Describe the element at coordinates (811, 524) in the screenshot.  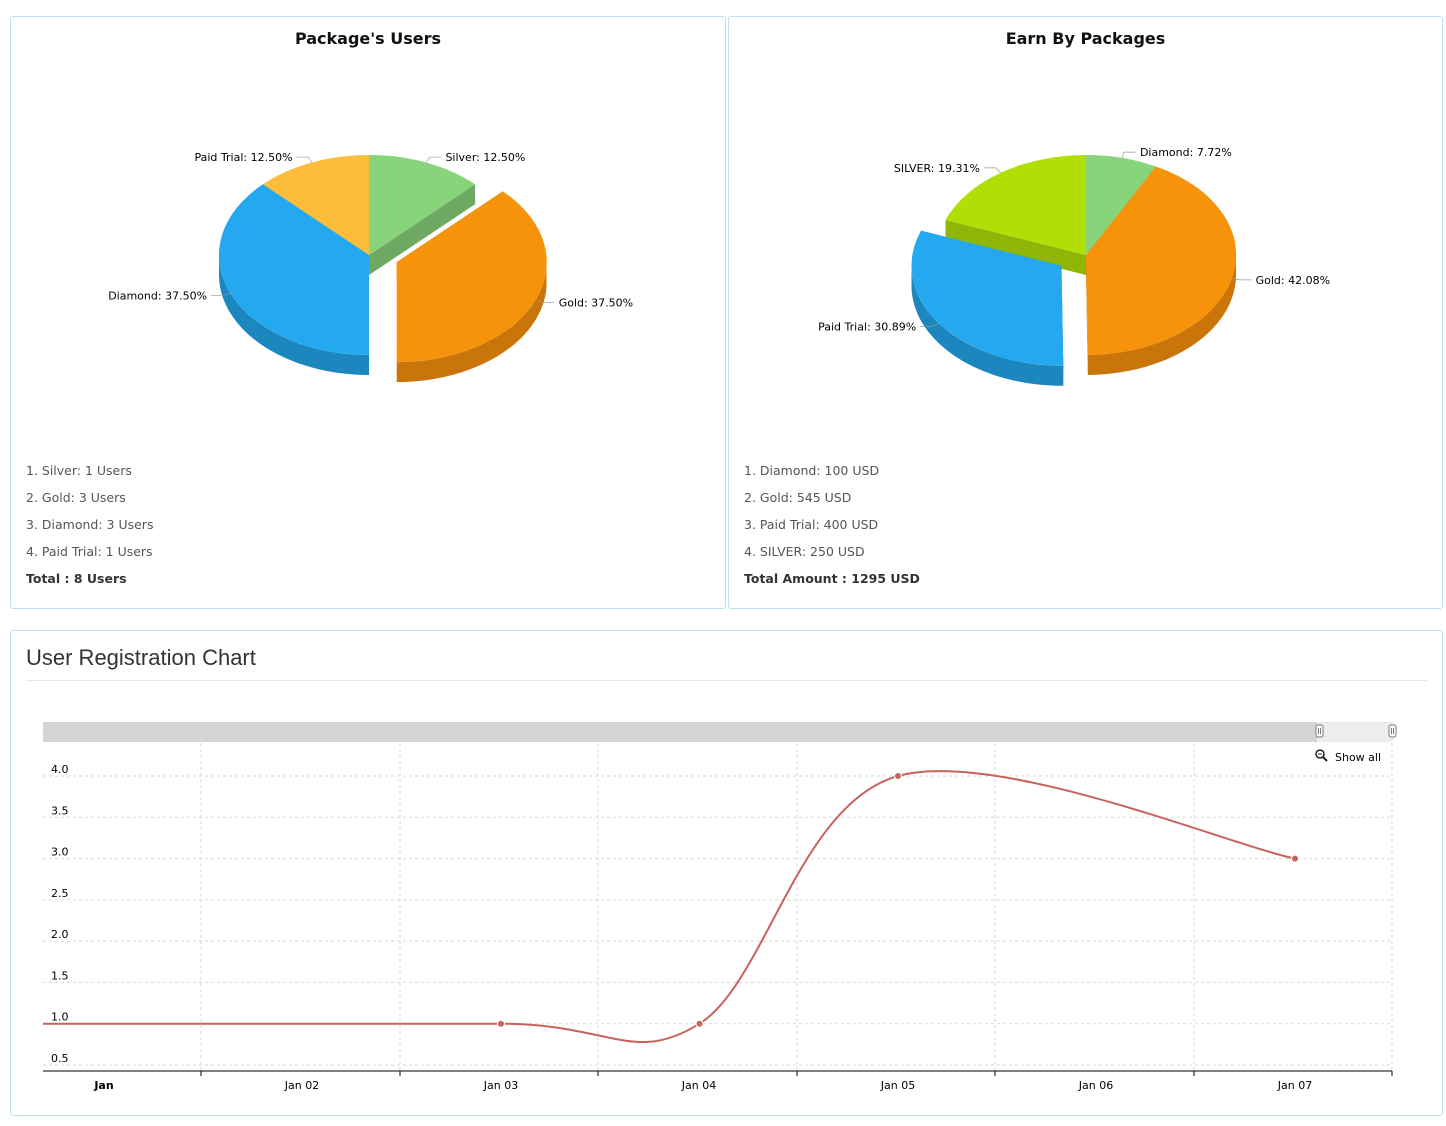
I see `legend-item: 3. Paid Trial: 400 USD` at that location.